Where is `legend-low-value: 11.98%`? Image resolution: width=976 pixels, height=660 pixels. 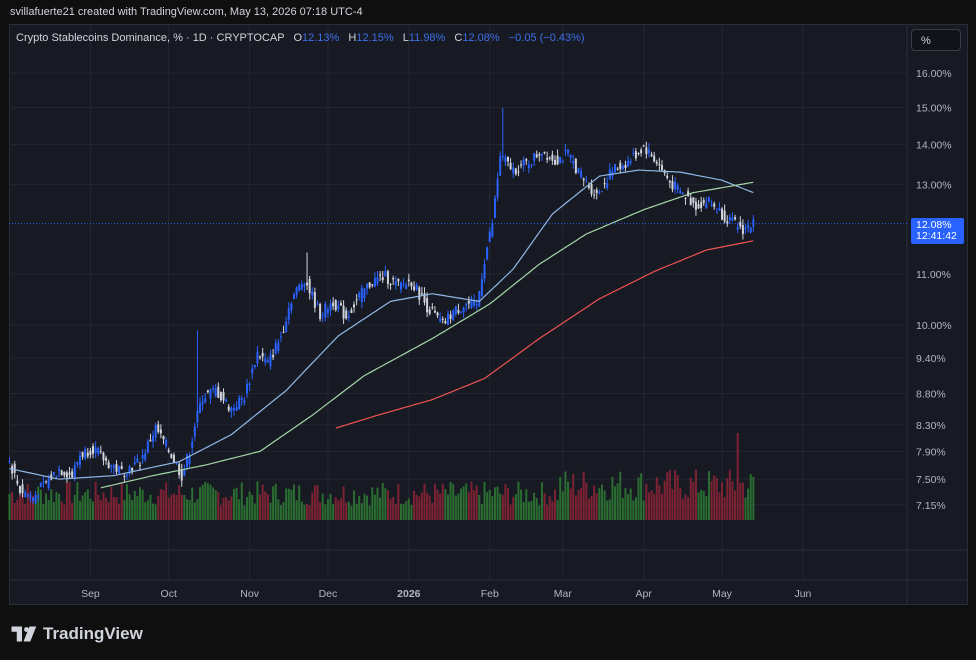
legend-low-value: 11.98% is located at coordinates (427, 38).